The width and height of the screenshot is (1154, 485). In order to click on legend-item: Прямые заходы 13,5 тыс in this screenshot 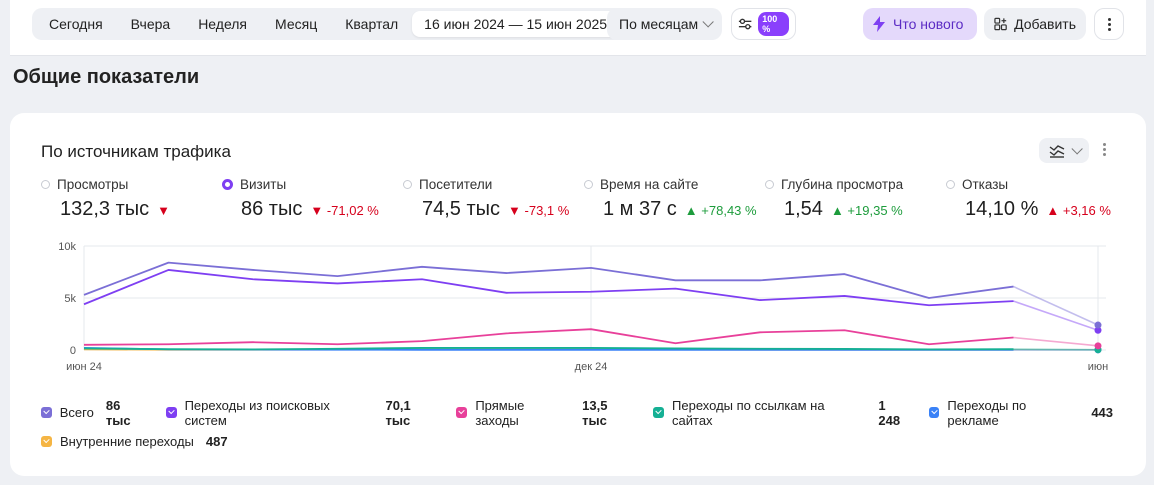, I will do `click(545, 413)`.